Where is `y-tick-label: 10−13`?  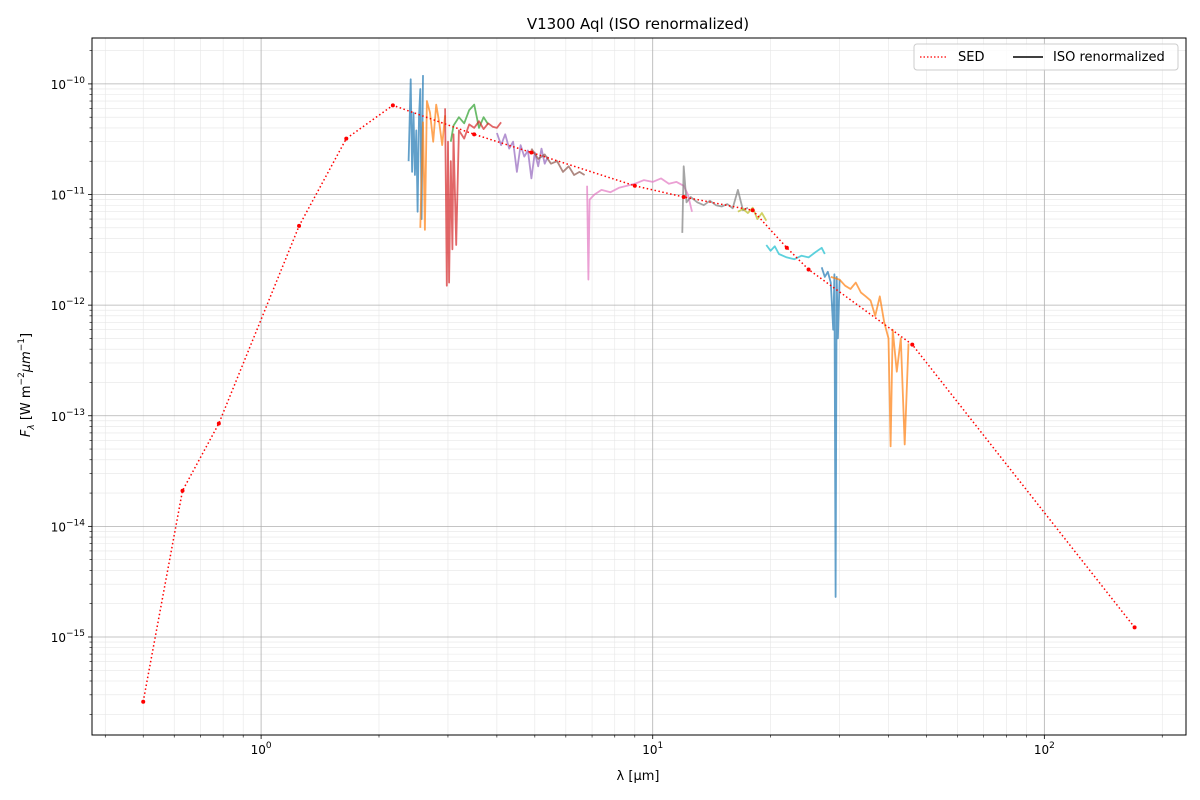
y-tick-label: 10−13 is located at coordinates (68, 416).